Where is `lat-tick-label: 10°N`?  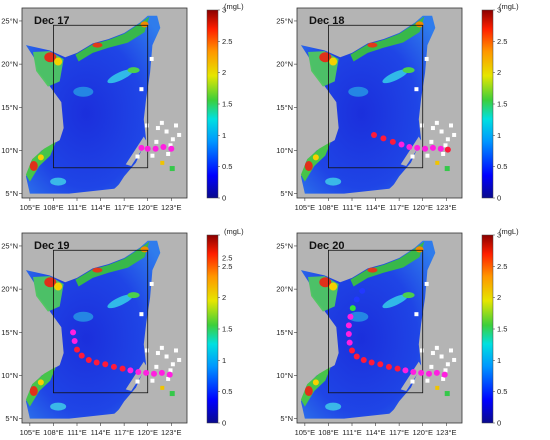
lat-tick-label: 10°N is located at coordinates (284, 150).